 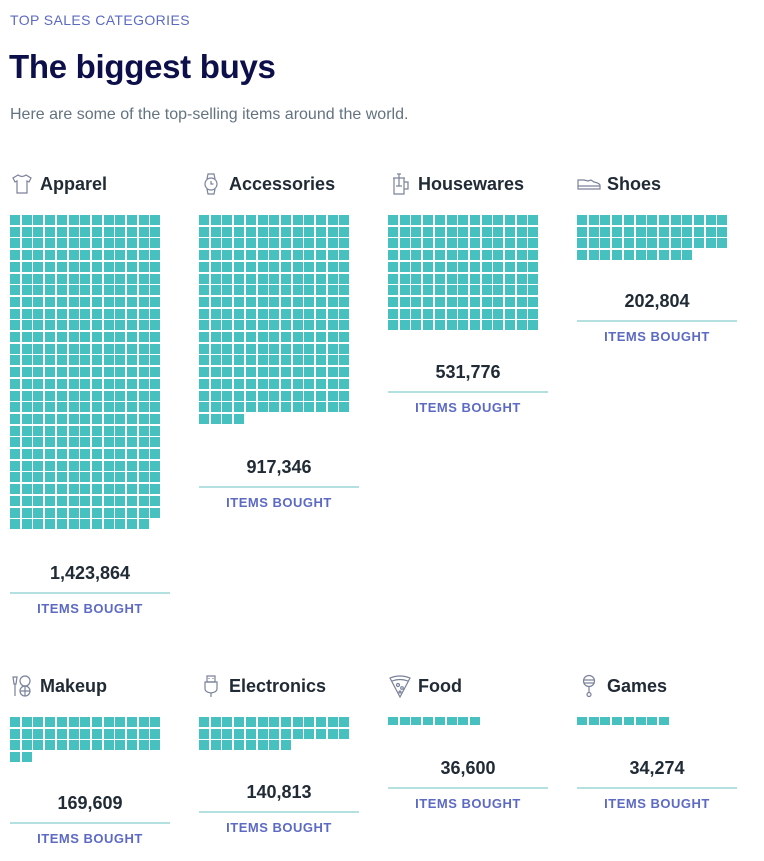 What do you see at coordinates (90, 686) in the screenshot?
I see `card-header: Makeup` at bounding box center [90, 686].